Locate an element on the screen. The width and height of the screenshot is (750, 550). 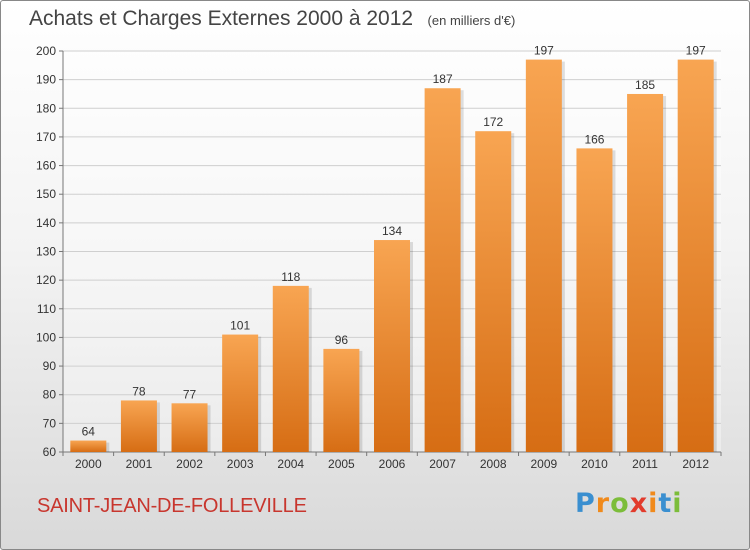
bar-value-label: 172 is located at coordinates (493, 122).